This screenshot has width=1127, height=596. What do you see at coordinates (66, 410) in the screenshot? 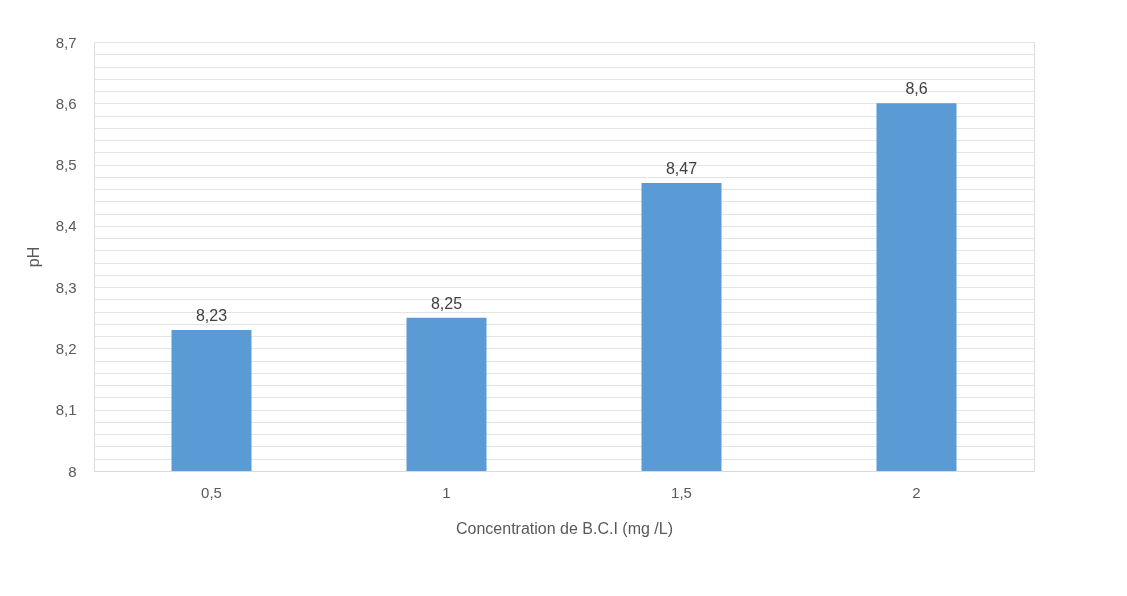
I see `y-tick-label: 8,1` at bounding box center [66, 410].